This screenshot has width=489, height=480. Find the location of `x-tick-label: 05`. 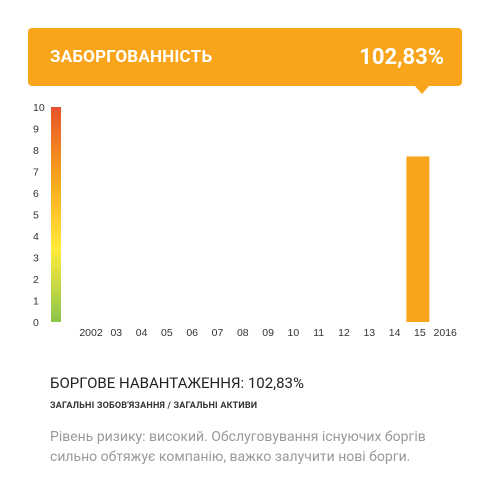

x-tick-label: 05 is located at coordinates (167, 333).